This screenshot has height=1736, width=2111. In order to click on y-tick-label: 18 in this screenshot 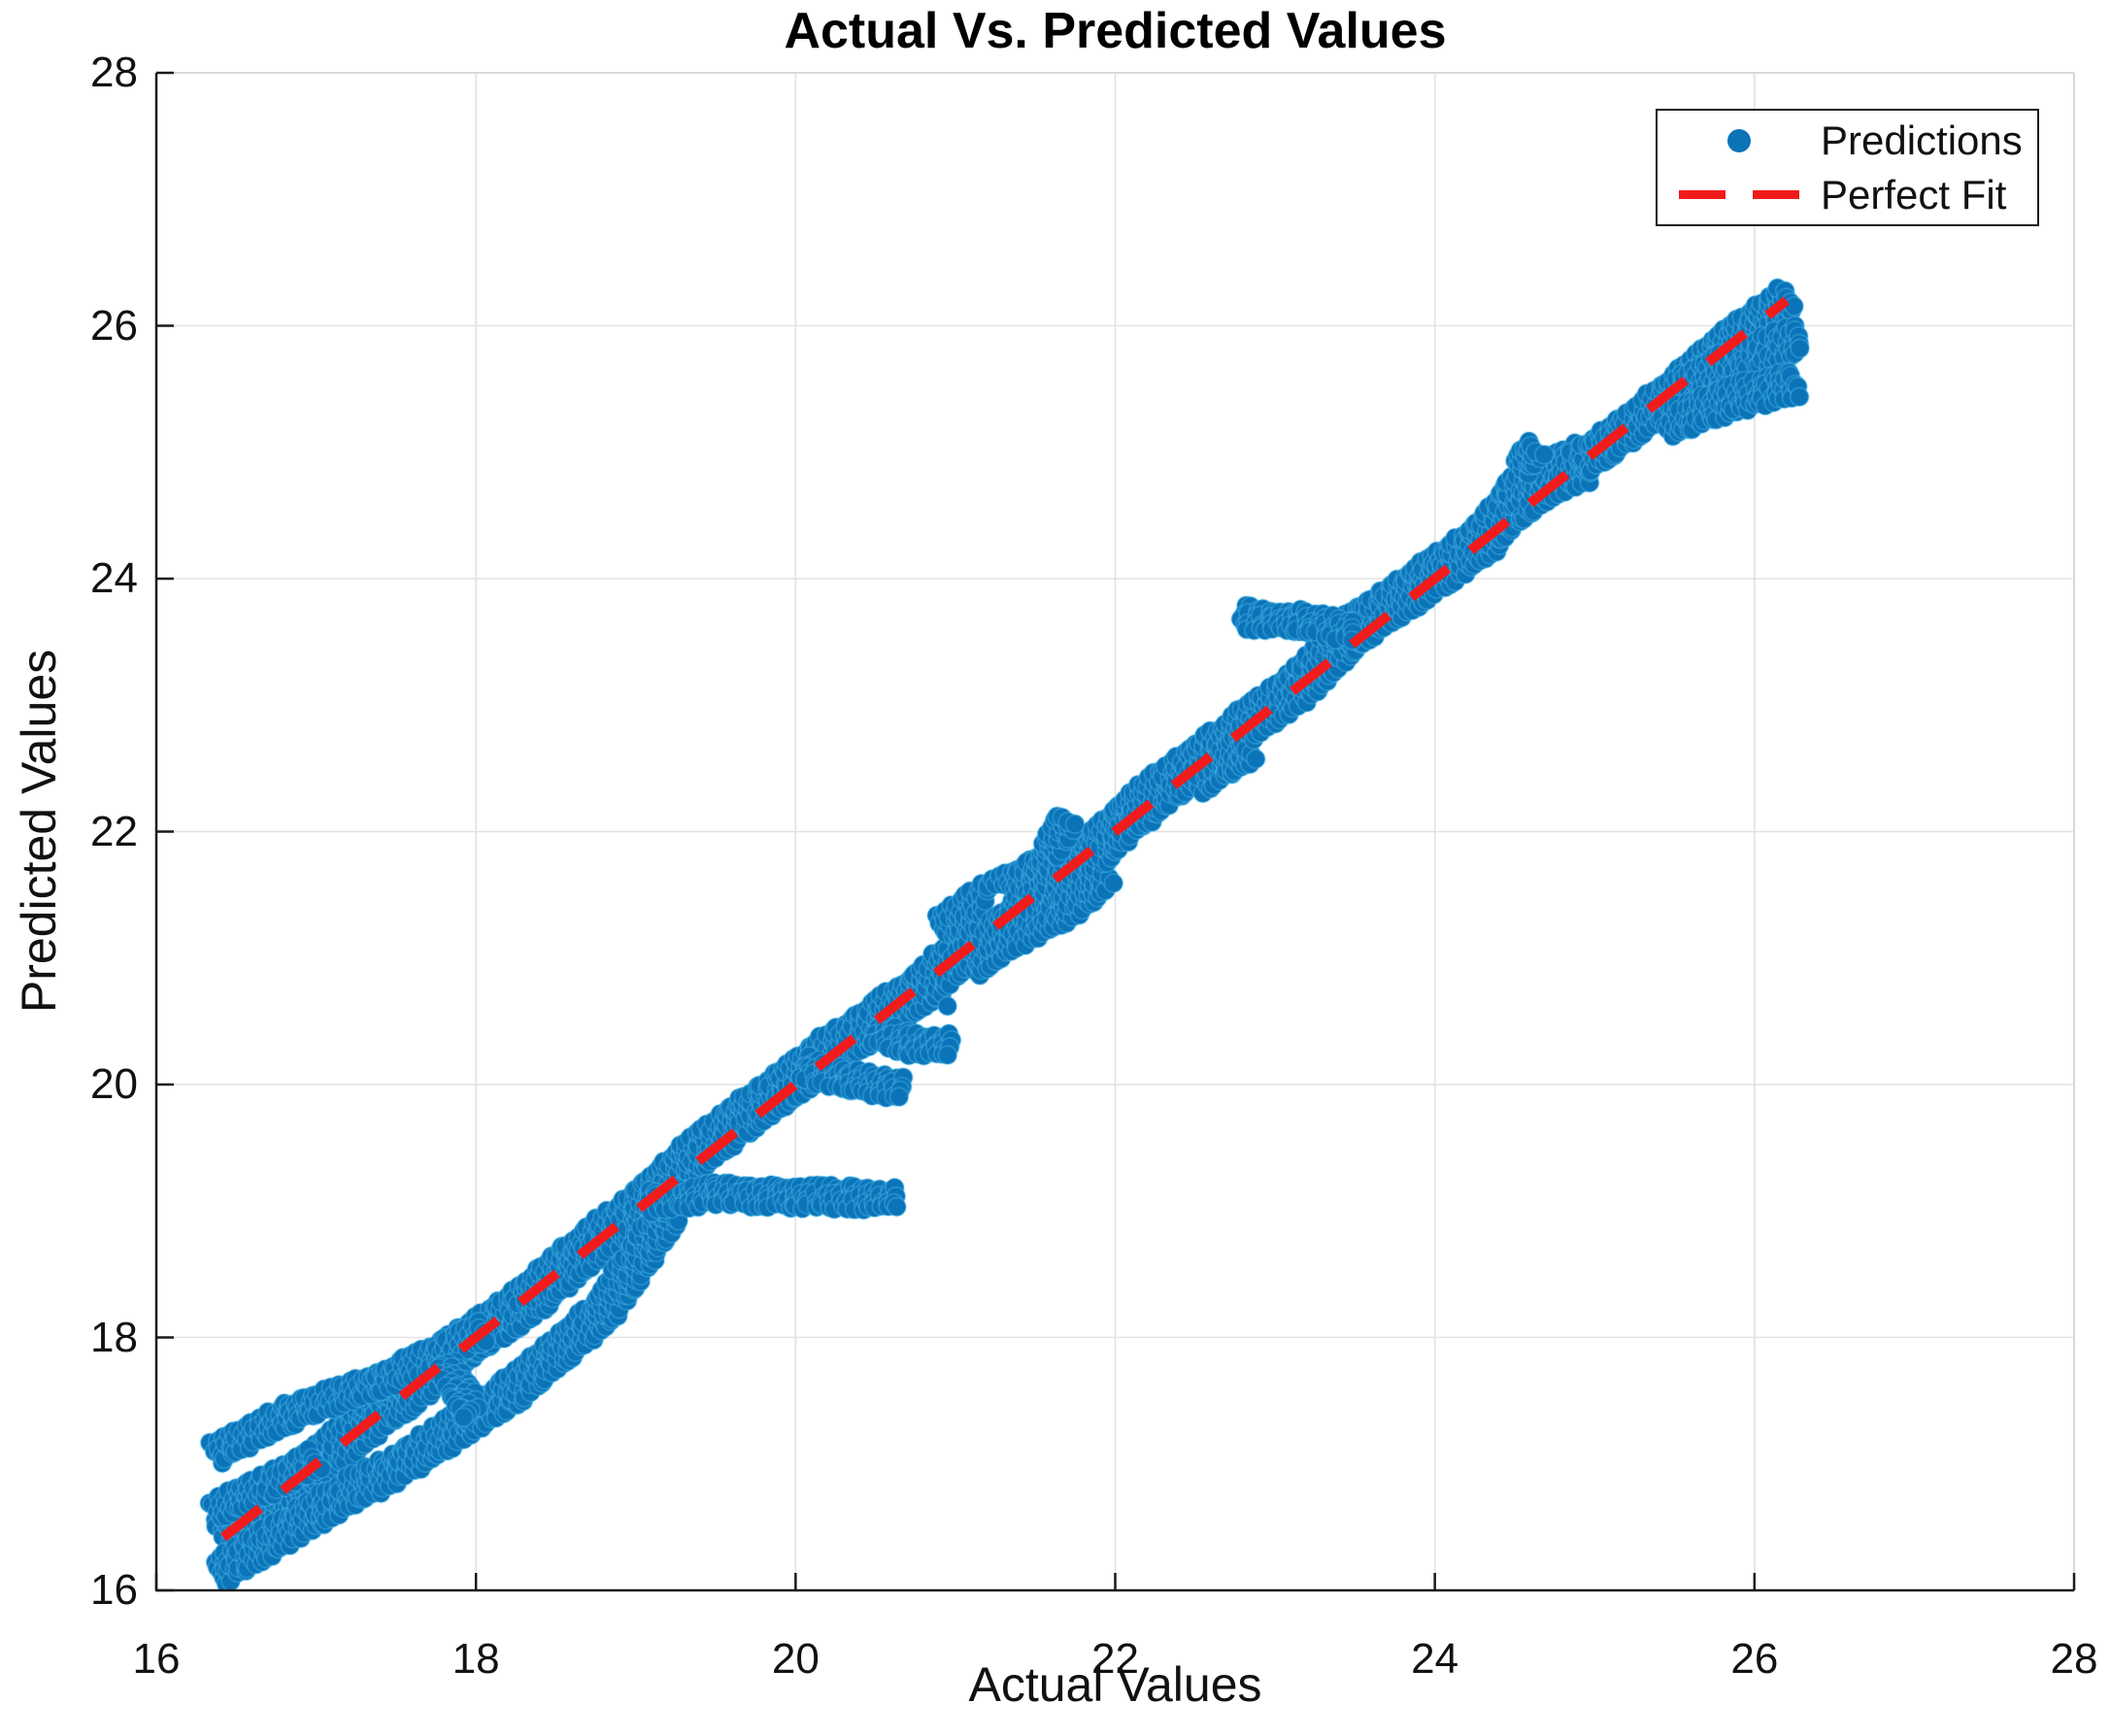, I will do `click(114, 1337)`.